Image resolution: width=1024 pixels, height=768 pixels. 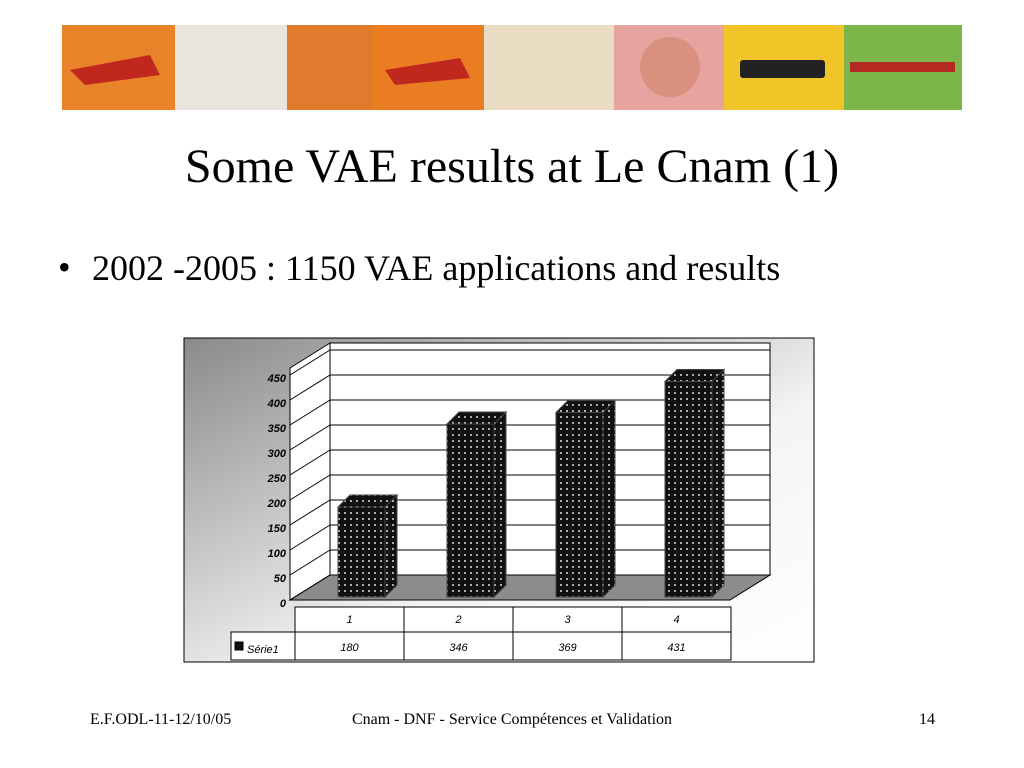 What do you see at coordinates (676, 648) in the screenshot?
I see `value-label: 431` at bounding box center [676, 648].